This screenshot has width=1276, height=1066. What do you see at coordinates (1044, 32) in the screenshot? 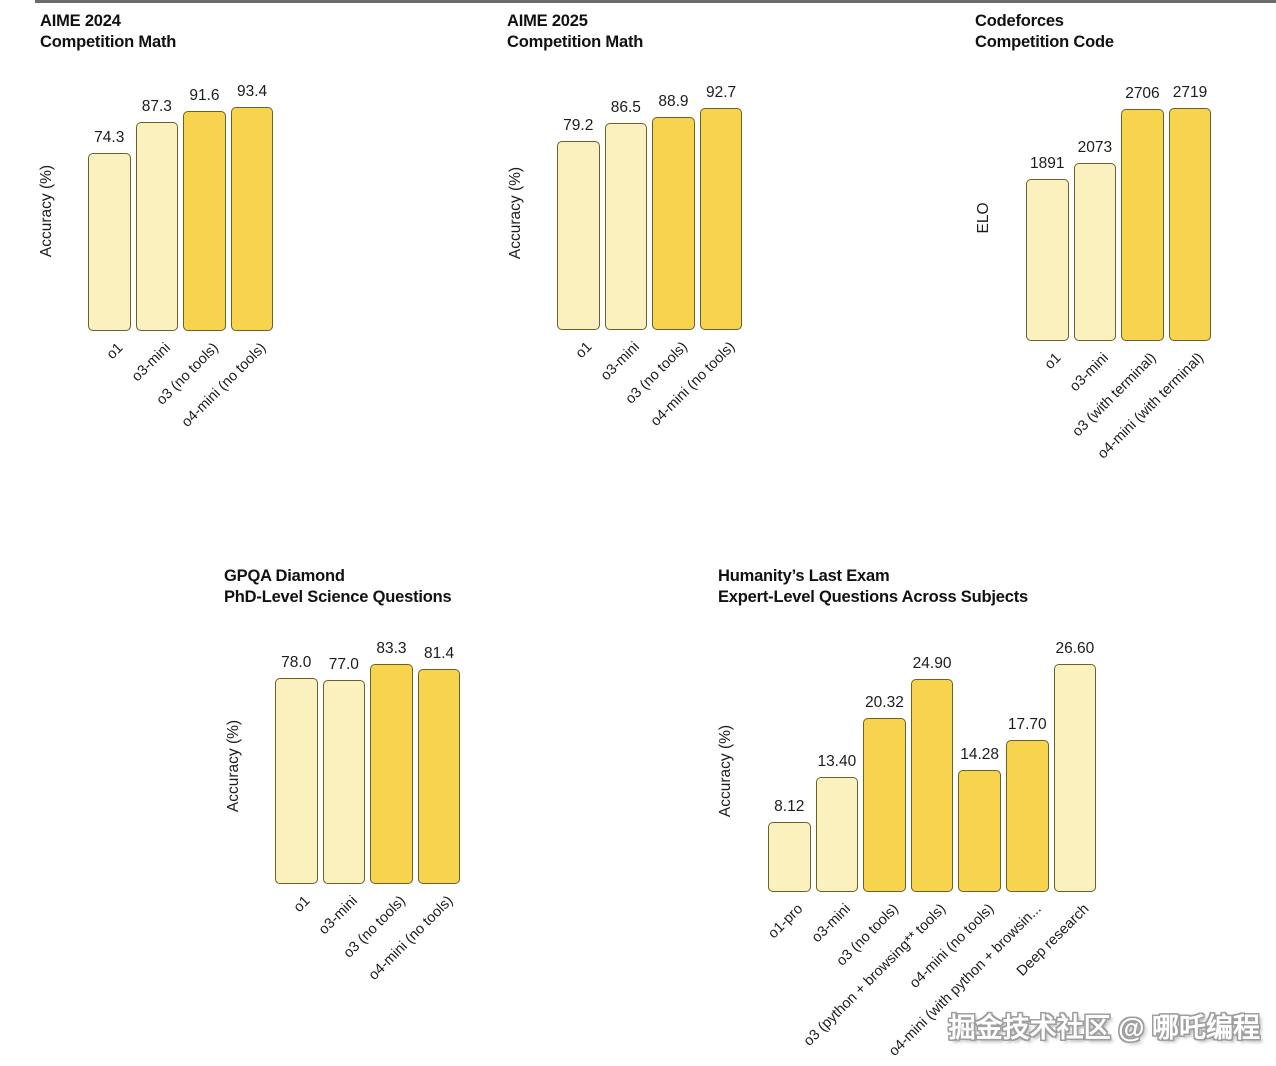
I see `chart-title: Codeforces Competition Code` at bounding box center [1044, 32].